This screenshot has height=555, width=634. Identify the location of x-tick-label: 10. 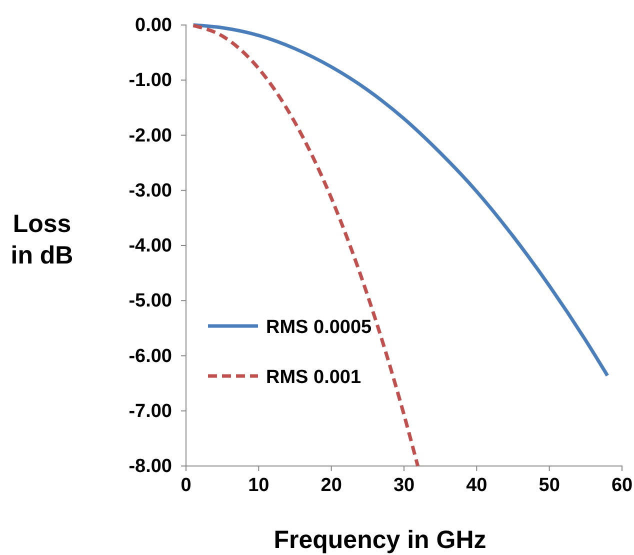
(259, 485).